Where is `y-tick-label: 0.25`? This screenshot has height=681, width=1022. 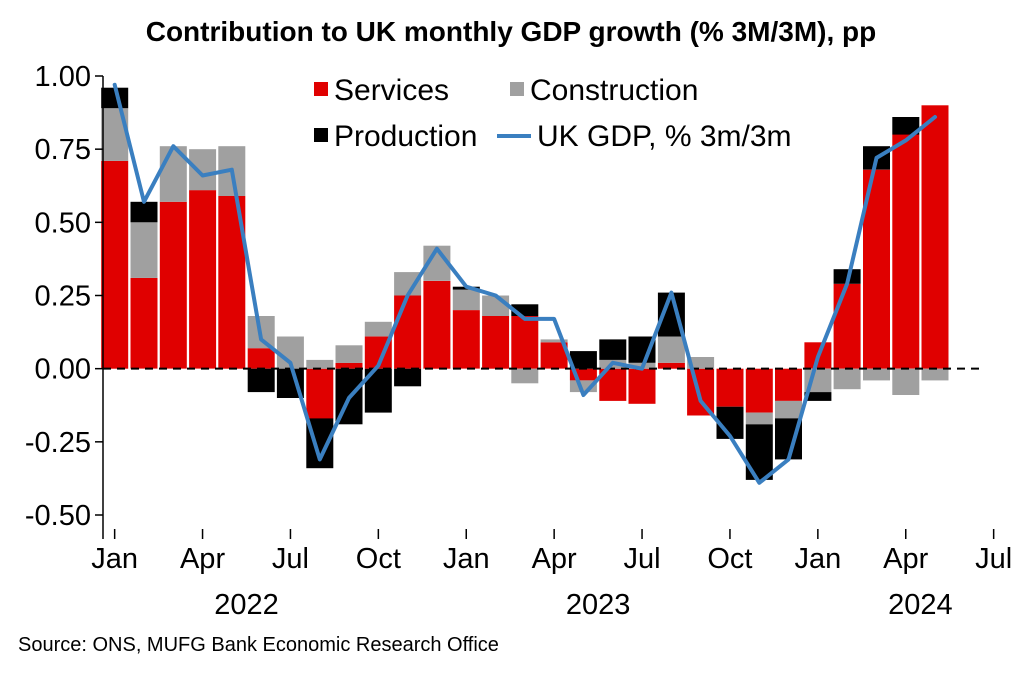
y-tick-label: 0.25 is located at coordinates (63, 297).